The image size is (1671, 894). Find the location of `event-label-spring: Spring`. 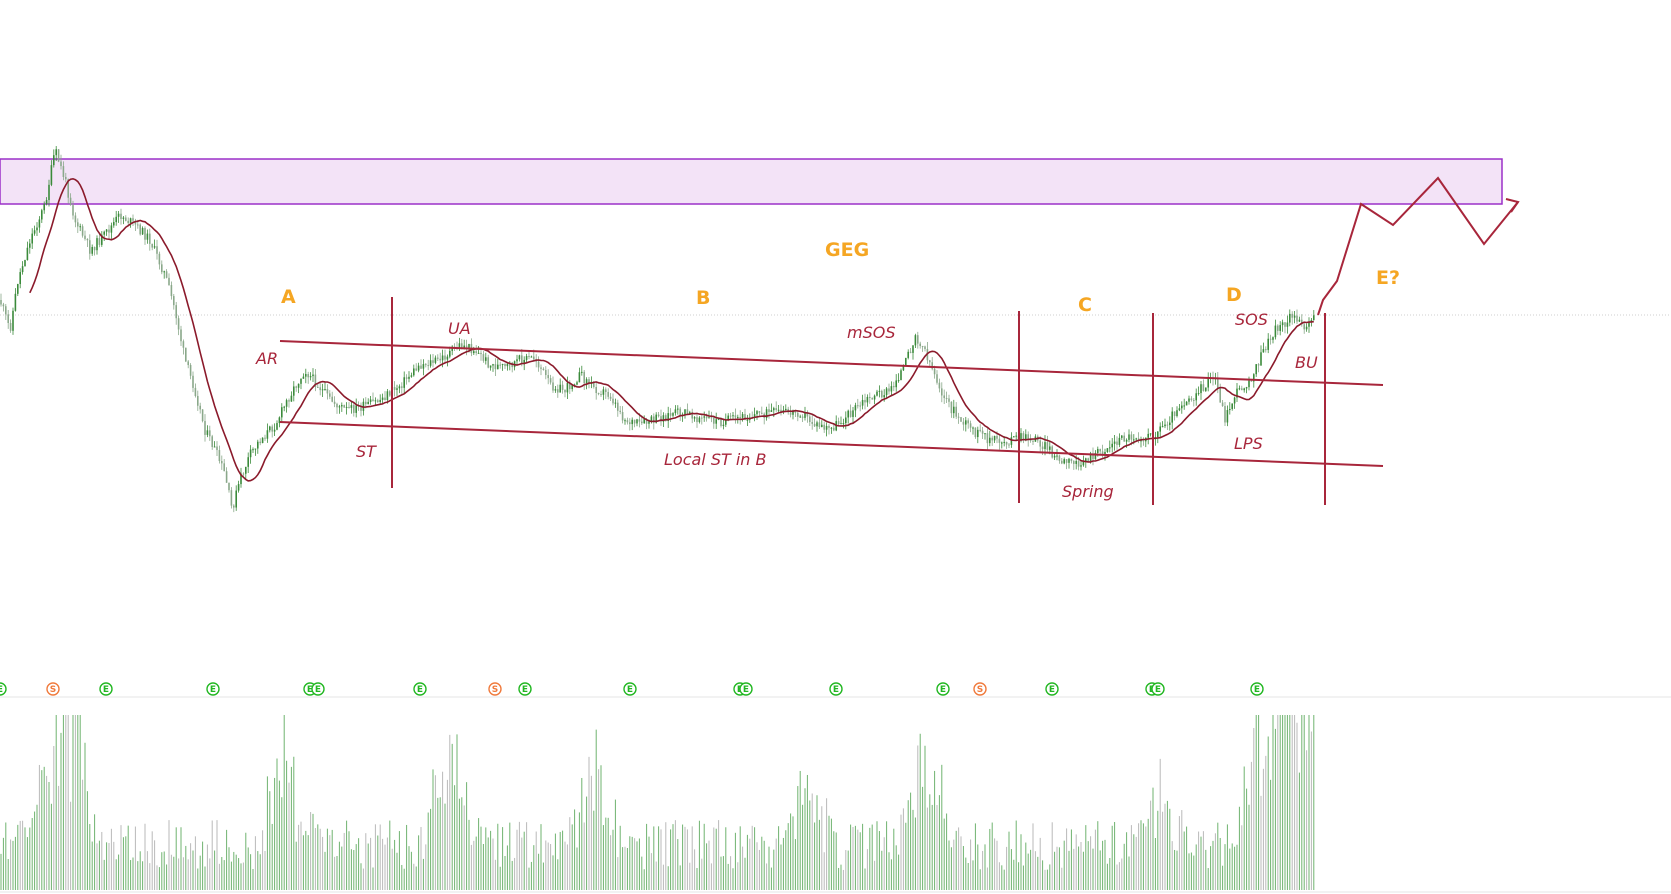

event-label-spring: Spring is located at coordinates (1088, 491).